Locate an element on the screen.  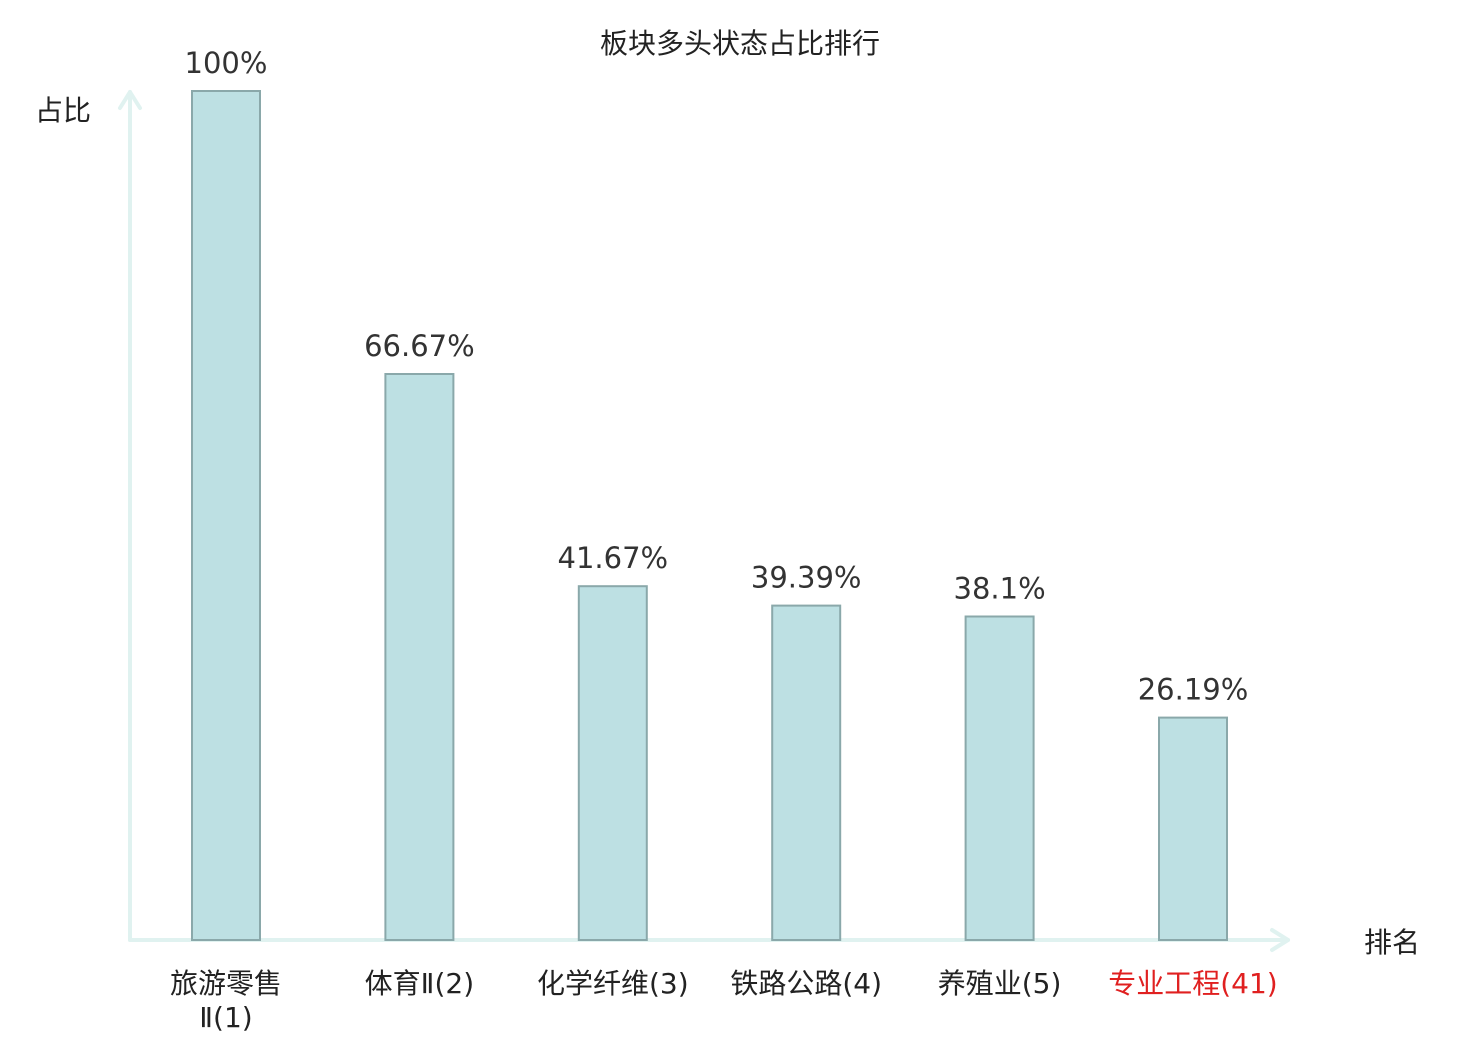
category-label-2: 体育Ⅱ(2) is located at coordinates (419, 983).